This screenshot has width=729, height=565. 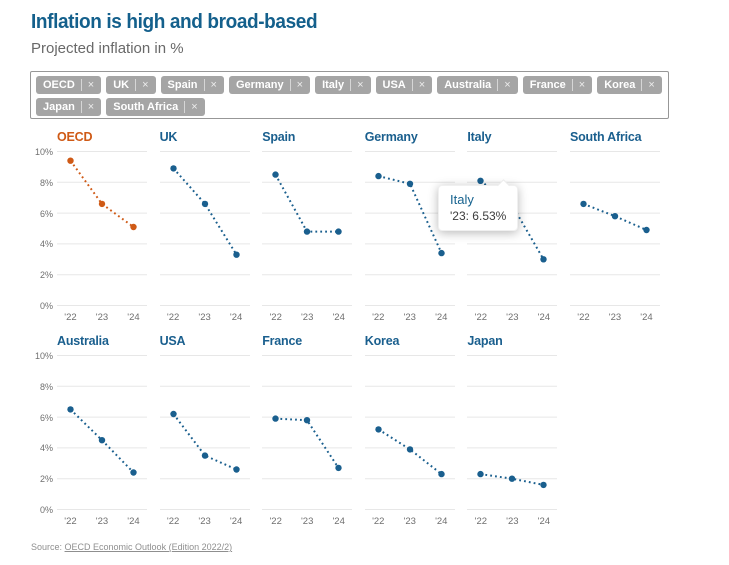 I want to click on filter-tag-australia: Australia ×, so click(x=477, y=85).